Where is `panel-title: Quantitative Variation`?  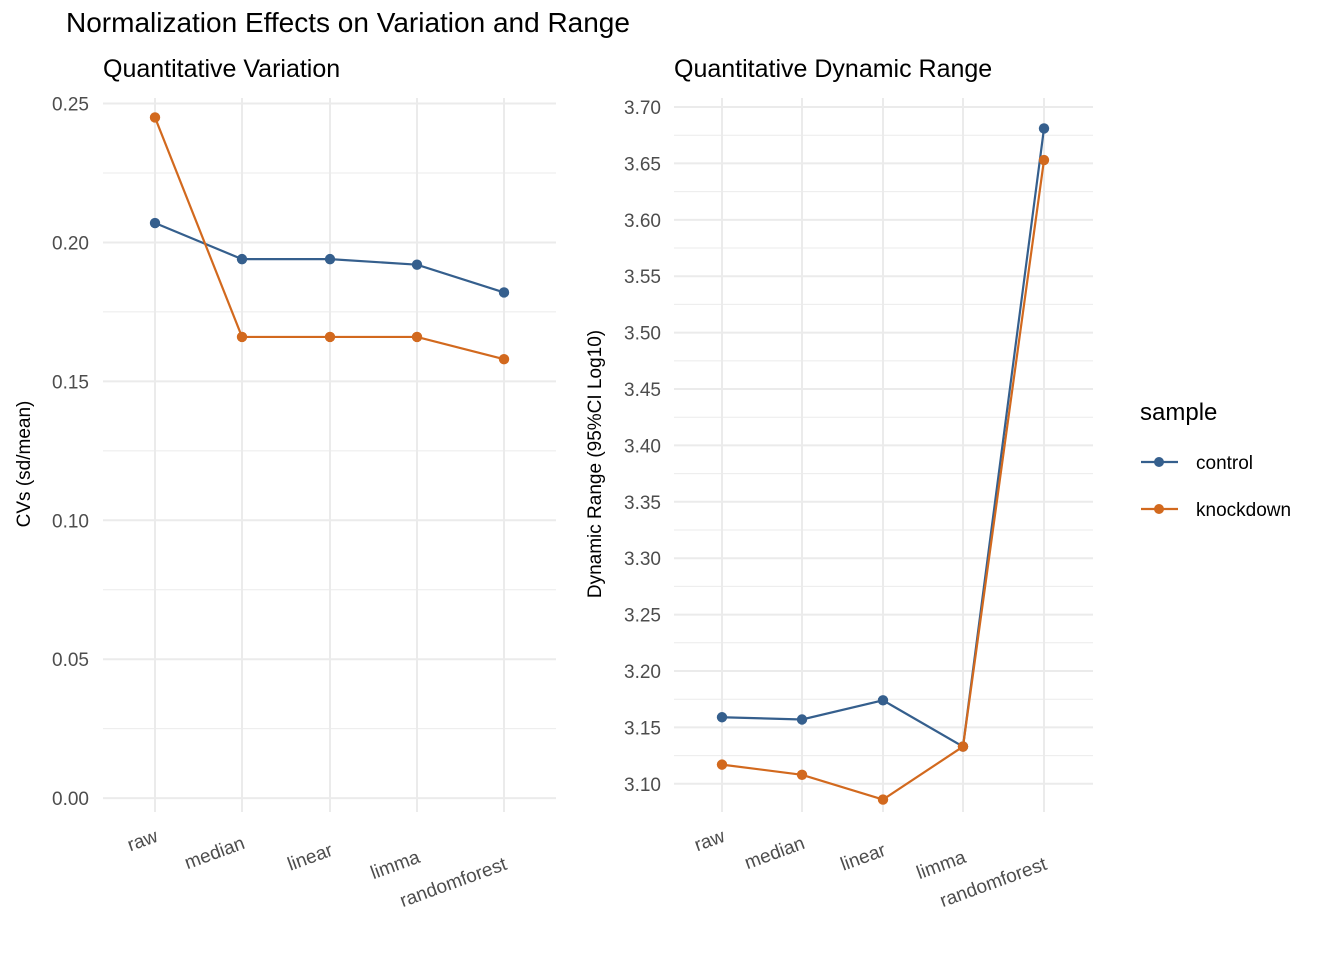
panel-title: Quantitative Variation is located at coordinates (221, 69).